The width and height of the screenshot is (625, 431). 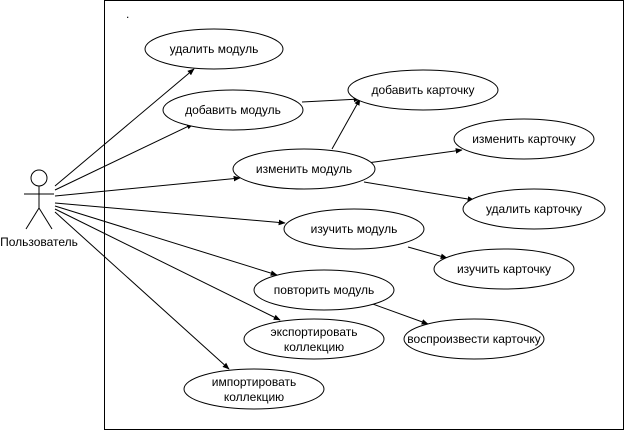 I want to click on use-case-label: изменить модуль, so click(x=304, y=169).